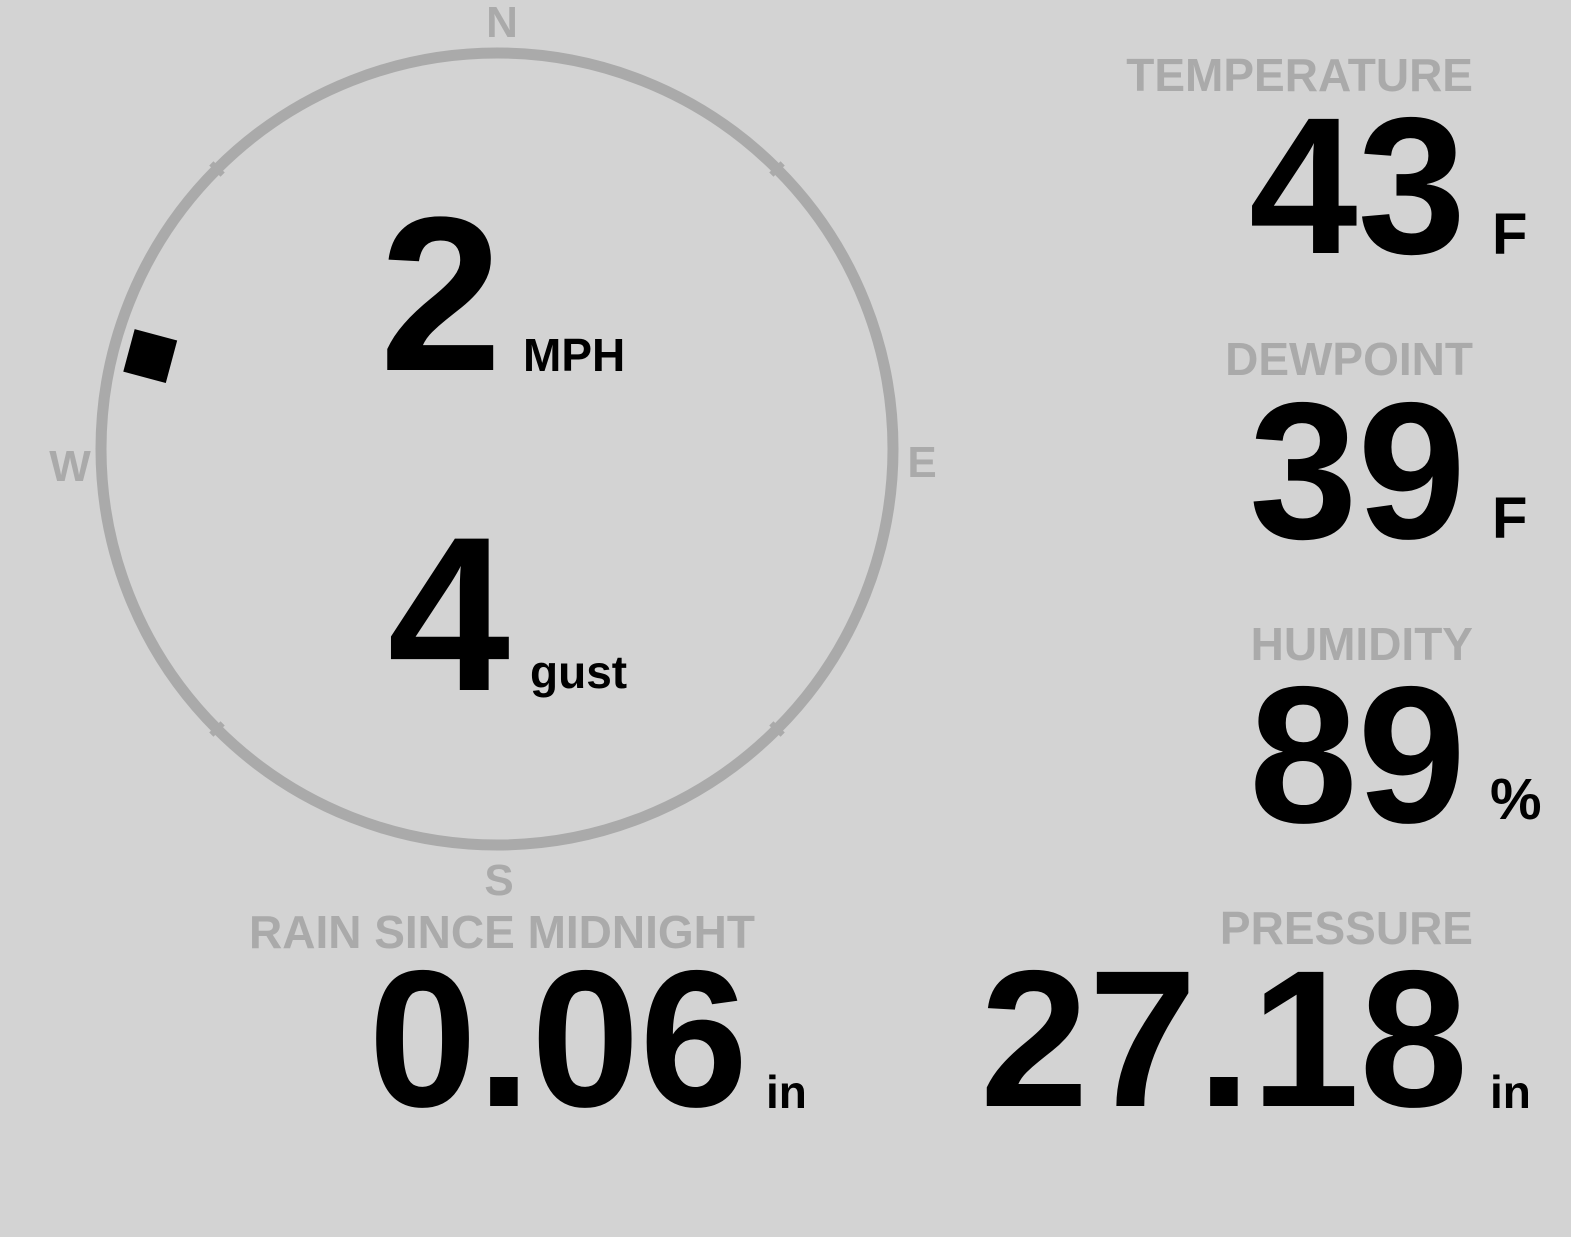 This screenshot has width=1571, height=1237. What do you see at coordinates (1510, 234) in the screenshot?
I see `temperature-unit: F` at bounding box center [1510, 234].